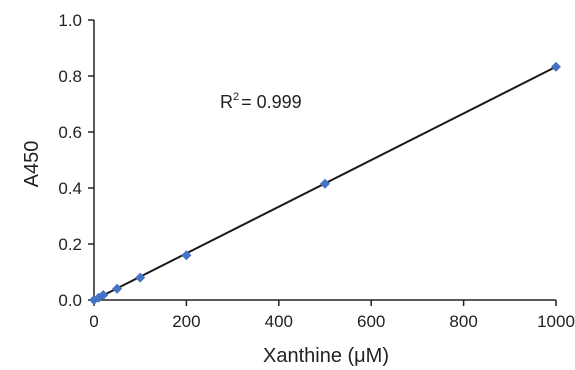  I want to click on y-tick-label: 0.0, so click(70, 300).